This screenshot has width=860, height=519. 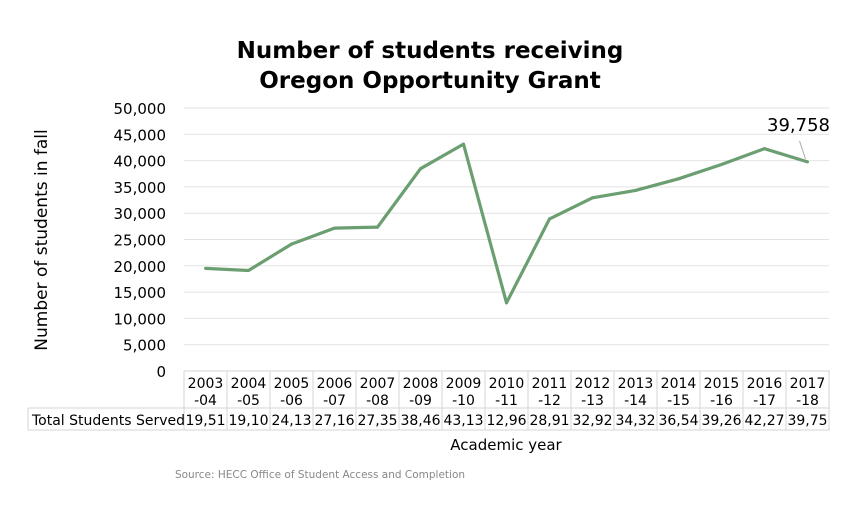 What do you see at coordinates (722, 384) in the screenshot?
I see `x-tick-label-year: 2015` at bounding box center [722, 384].